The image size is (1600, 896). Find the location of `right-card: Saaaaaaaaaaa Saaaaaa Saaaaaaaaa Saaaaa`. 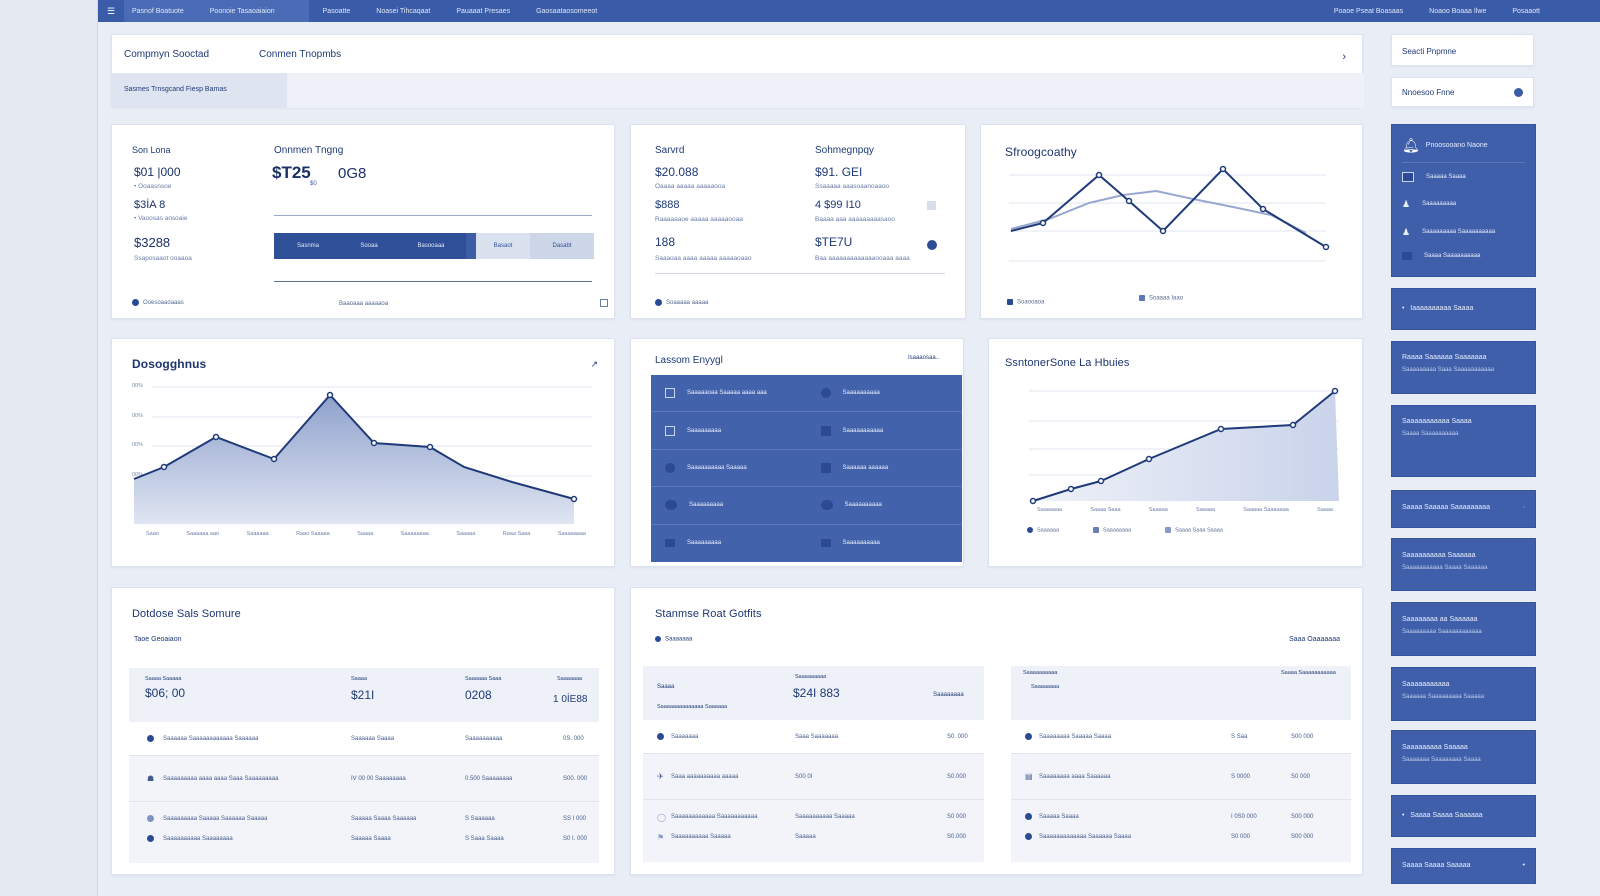

right-card: Saaaaaaaaaaa Saaaaaa Saaaaaaaaa Saaaaa is located at coordinates (1463, 694).